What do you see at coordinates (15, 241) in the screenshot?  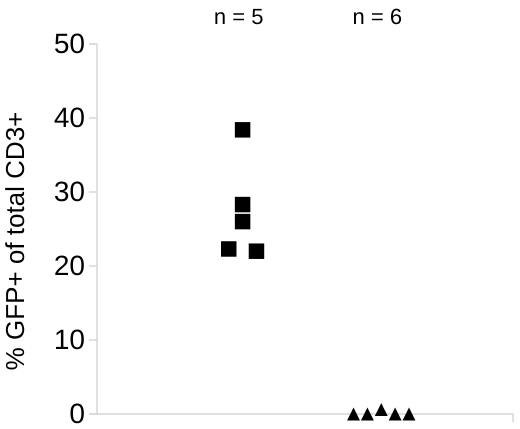 I see `y-axis-title: % GFP+ of total CD3+` at bounding box center [15, 241].